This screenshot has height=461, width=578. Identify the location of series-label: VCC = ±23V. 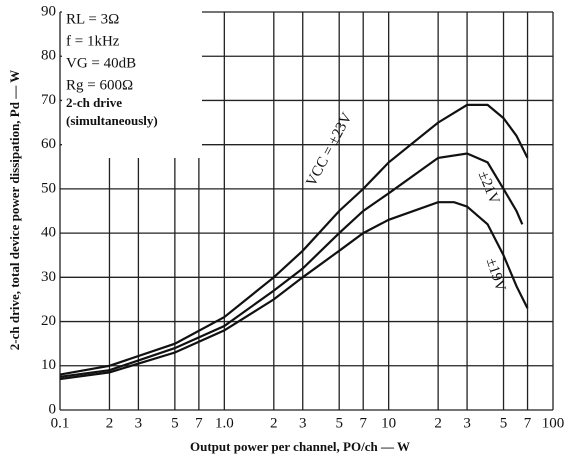
(329, 149).